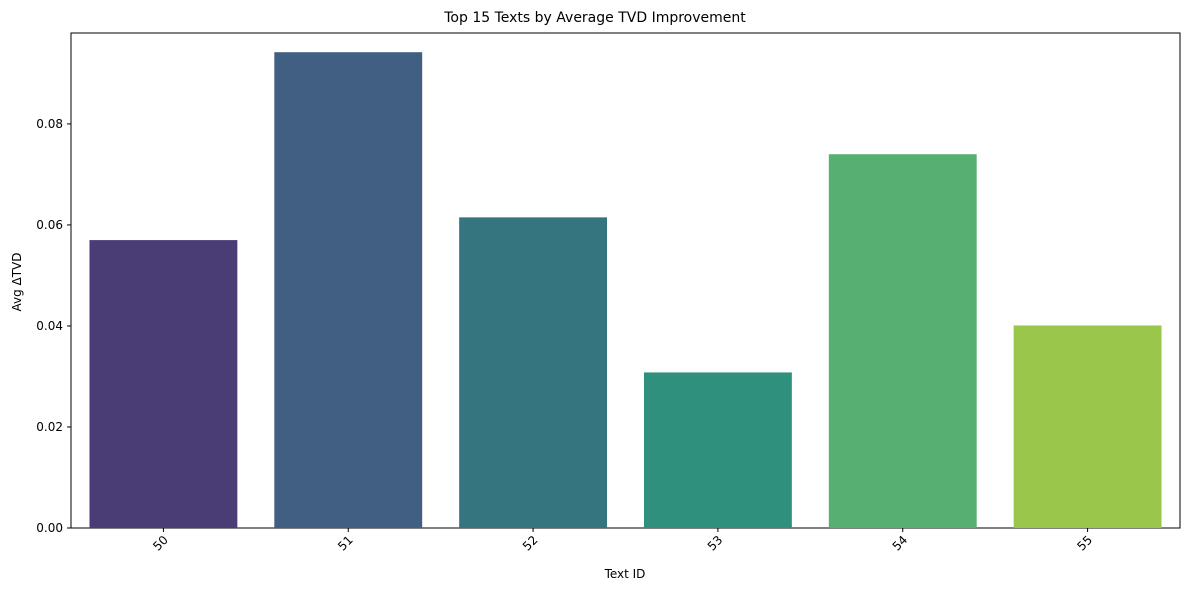 The height and width of the screenshot is (590, 1189). What do you see at coordinates (17, 281) in the screenshot?
I see `y-axis-label: Avg ΔTVD` at bounding box center [17, 281].